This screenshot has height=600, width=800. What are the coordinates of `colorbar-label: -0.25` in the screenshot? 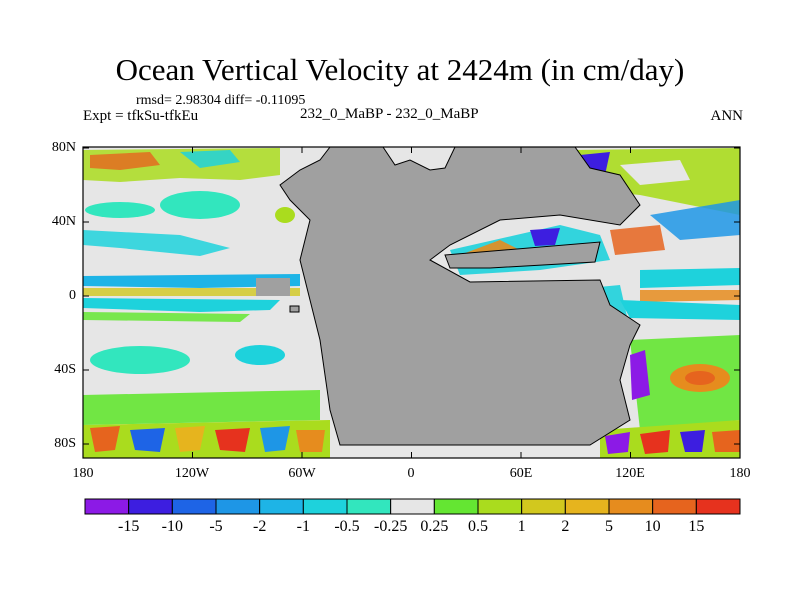 It's located at (390, 526).